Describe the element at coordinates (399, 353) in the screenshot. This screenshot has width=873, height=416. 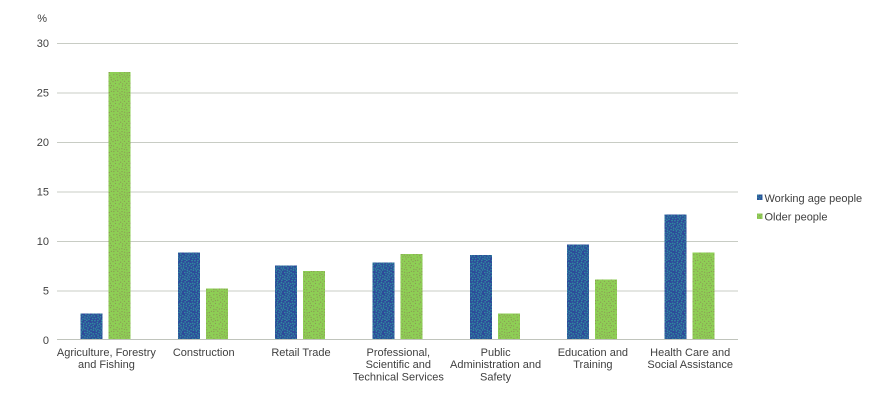
I see `svg-text: Professional,` at that location.